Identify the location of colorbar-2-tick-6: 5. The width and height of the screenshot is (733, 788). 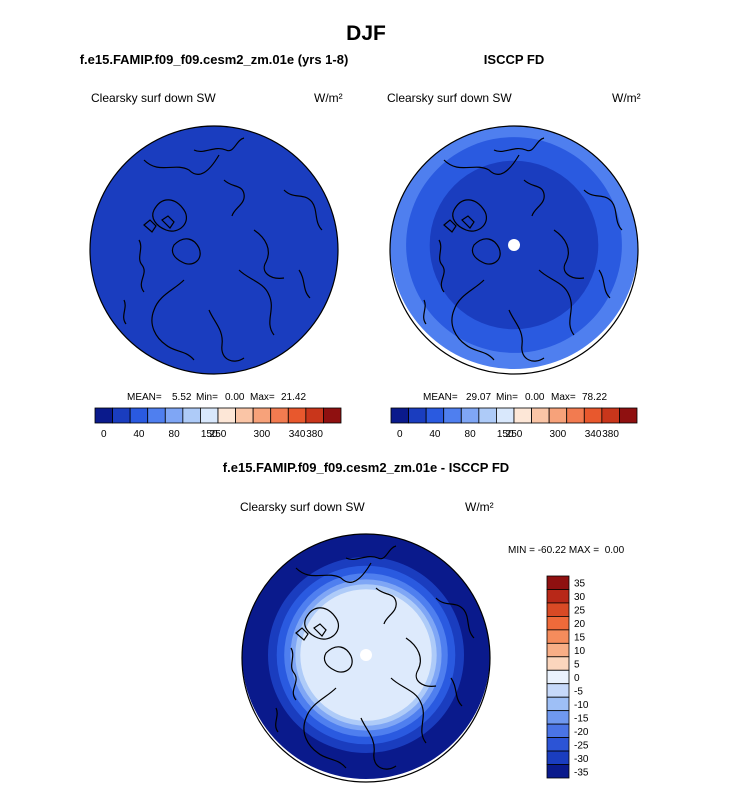
(577, 665).